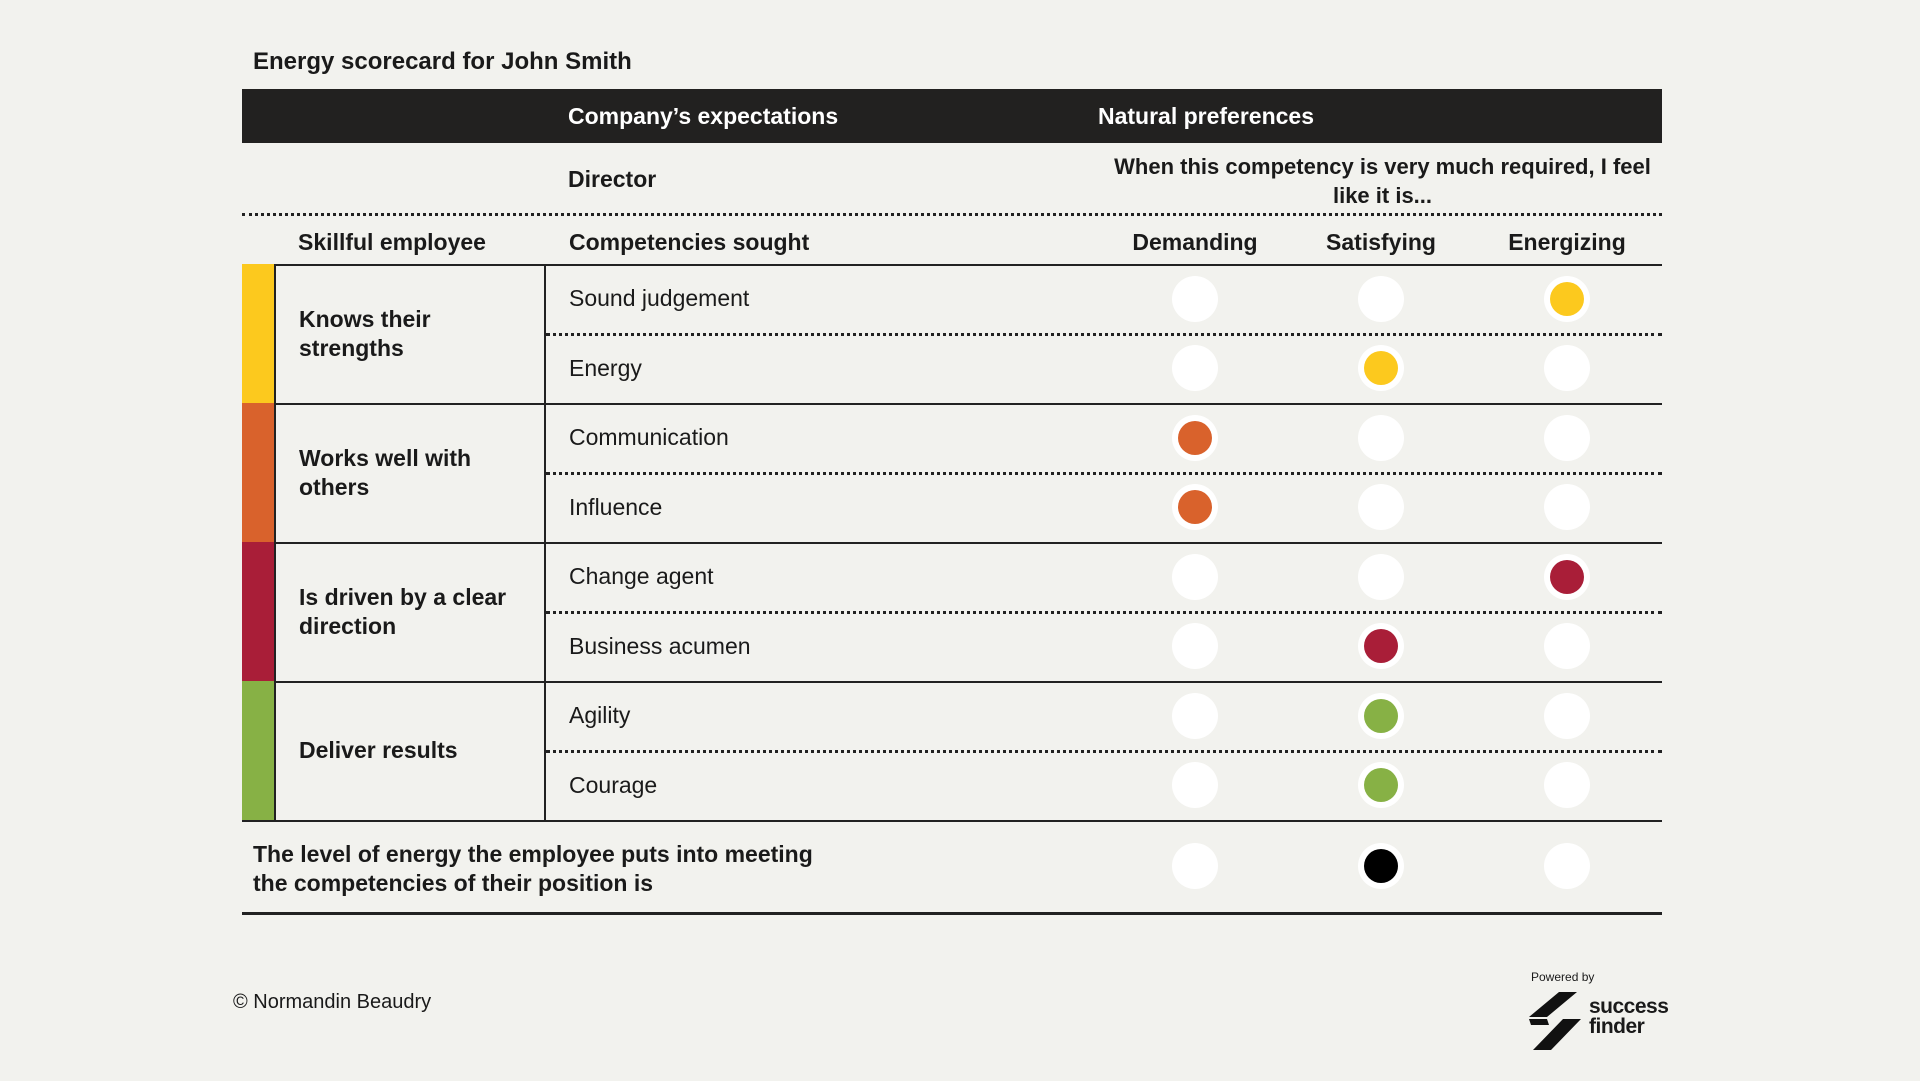 This screenshot has height=1081, width=1920. What do you see at coordinates (641, 576) in the screenshot?
I see `competency-name: Change agent` at bounding box center [641, 576].